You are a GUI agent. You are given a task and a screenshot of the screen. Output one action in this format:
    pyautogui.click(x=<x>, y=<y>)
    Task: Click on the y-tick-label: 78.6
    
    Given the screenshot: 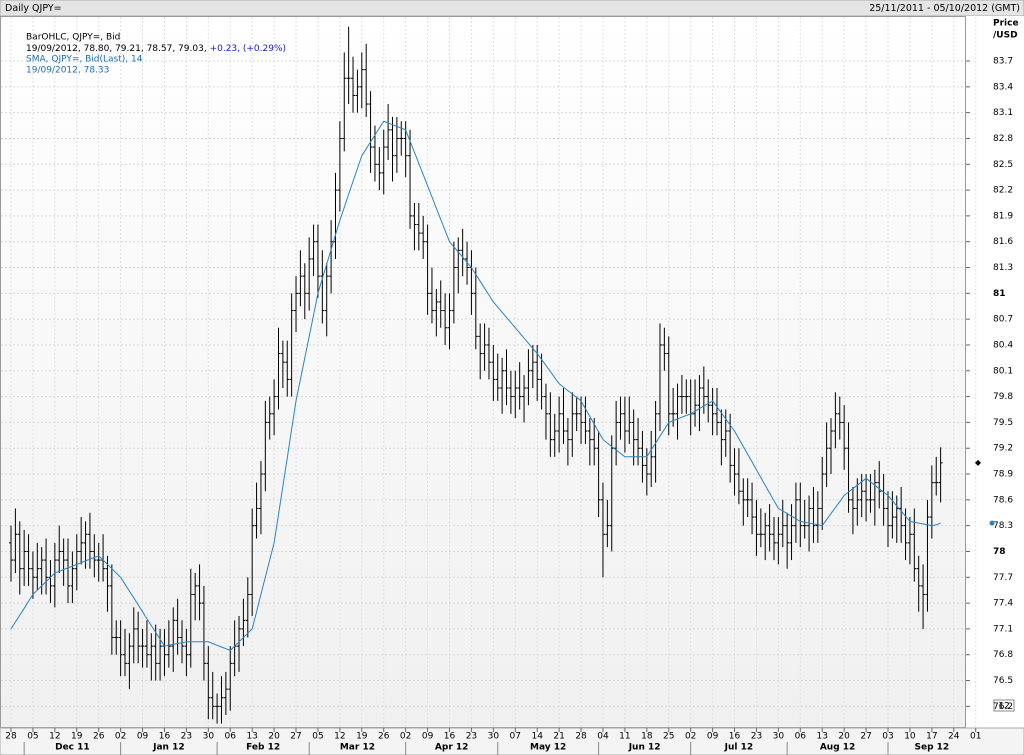 What is the action you would take?
    pyautogui.click(x=1003, y=500)
    